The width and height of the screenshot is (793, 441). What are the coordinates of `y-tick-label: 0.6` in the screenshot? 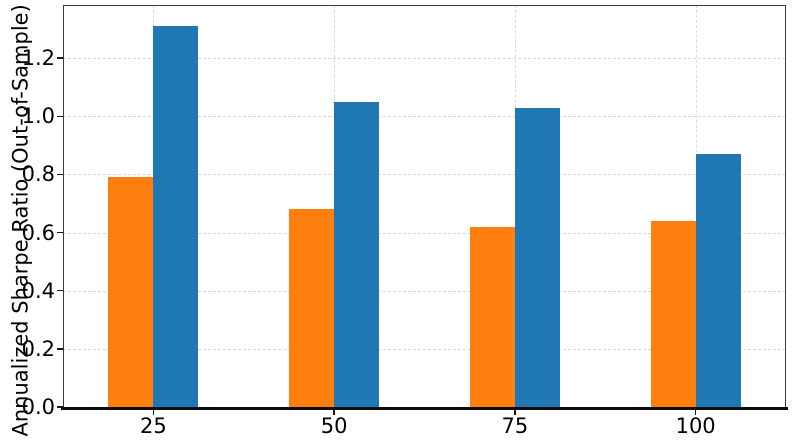 It's located at (38, 232).